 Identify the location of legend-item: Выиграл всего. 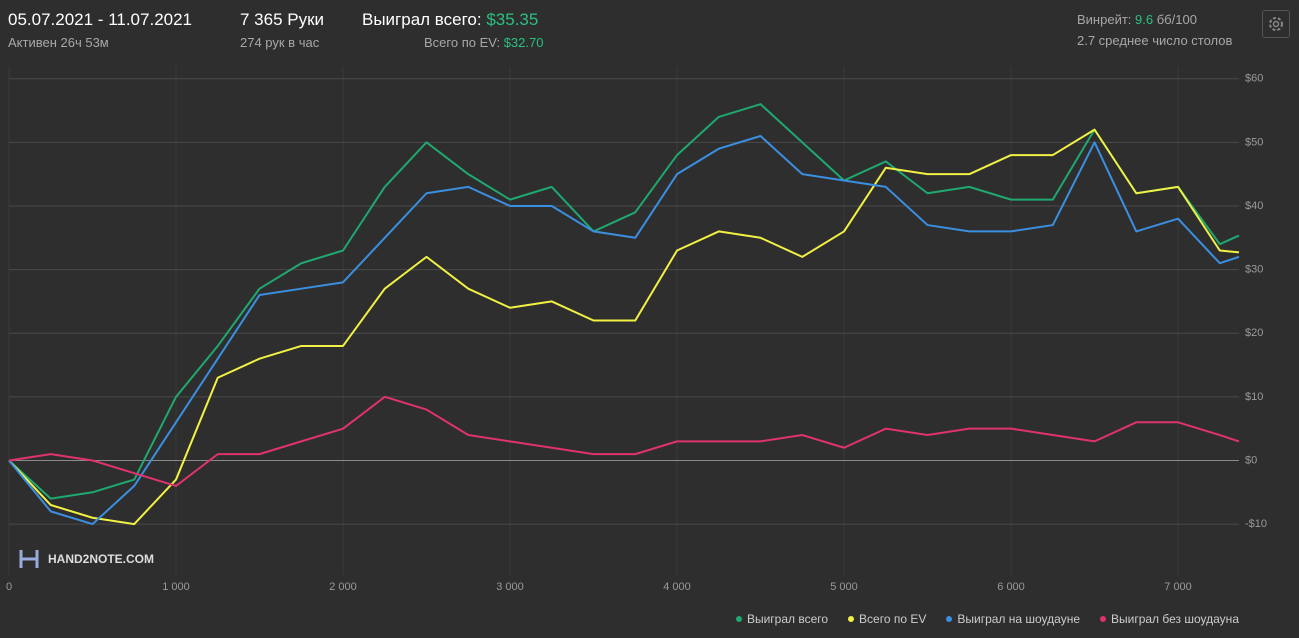
(782, 619).